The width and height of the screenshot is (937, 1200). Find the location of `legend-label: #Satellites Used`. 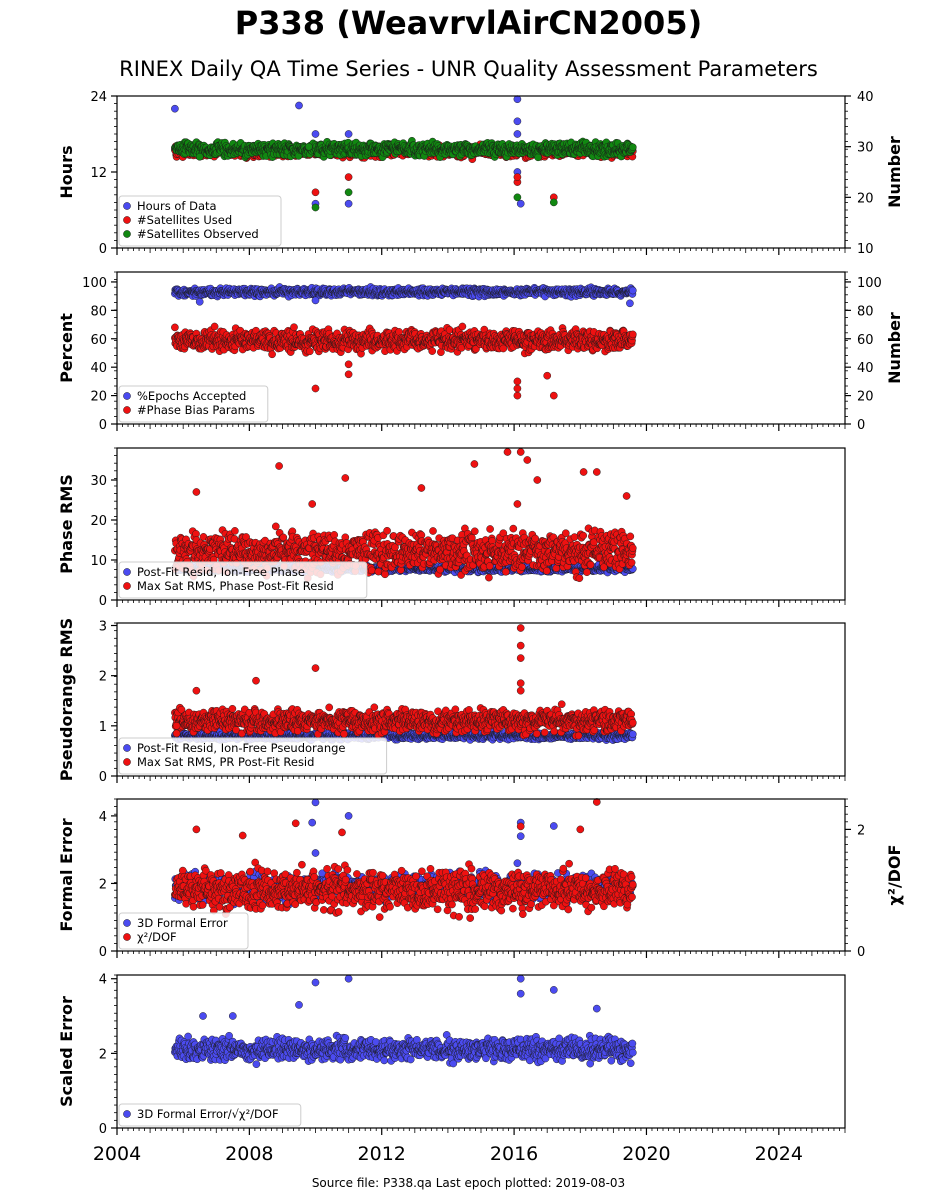

legend-label: #Satellites Used is located at coordinates (184, 220).